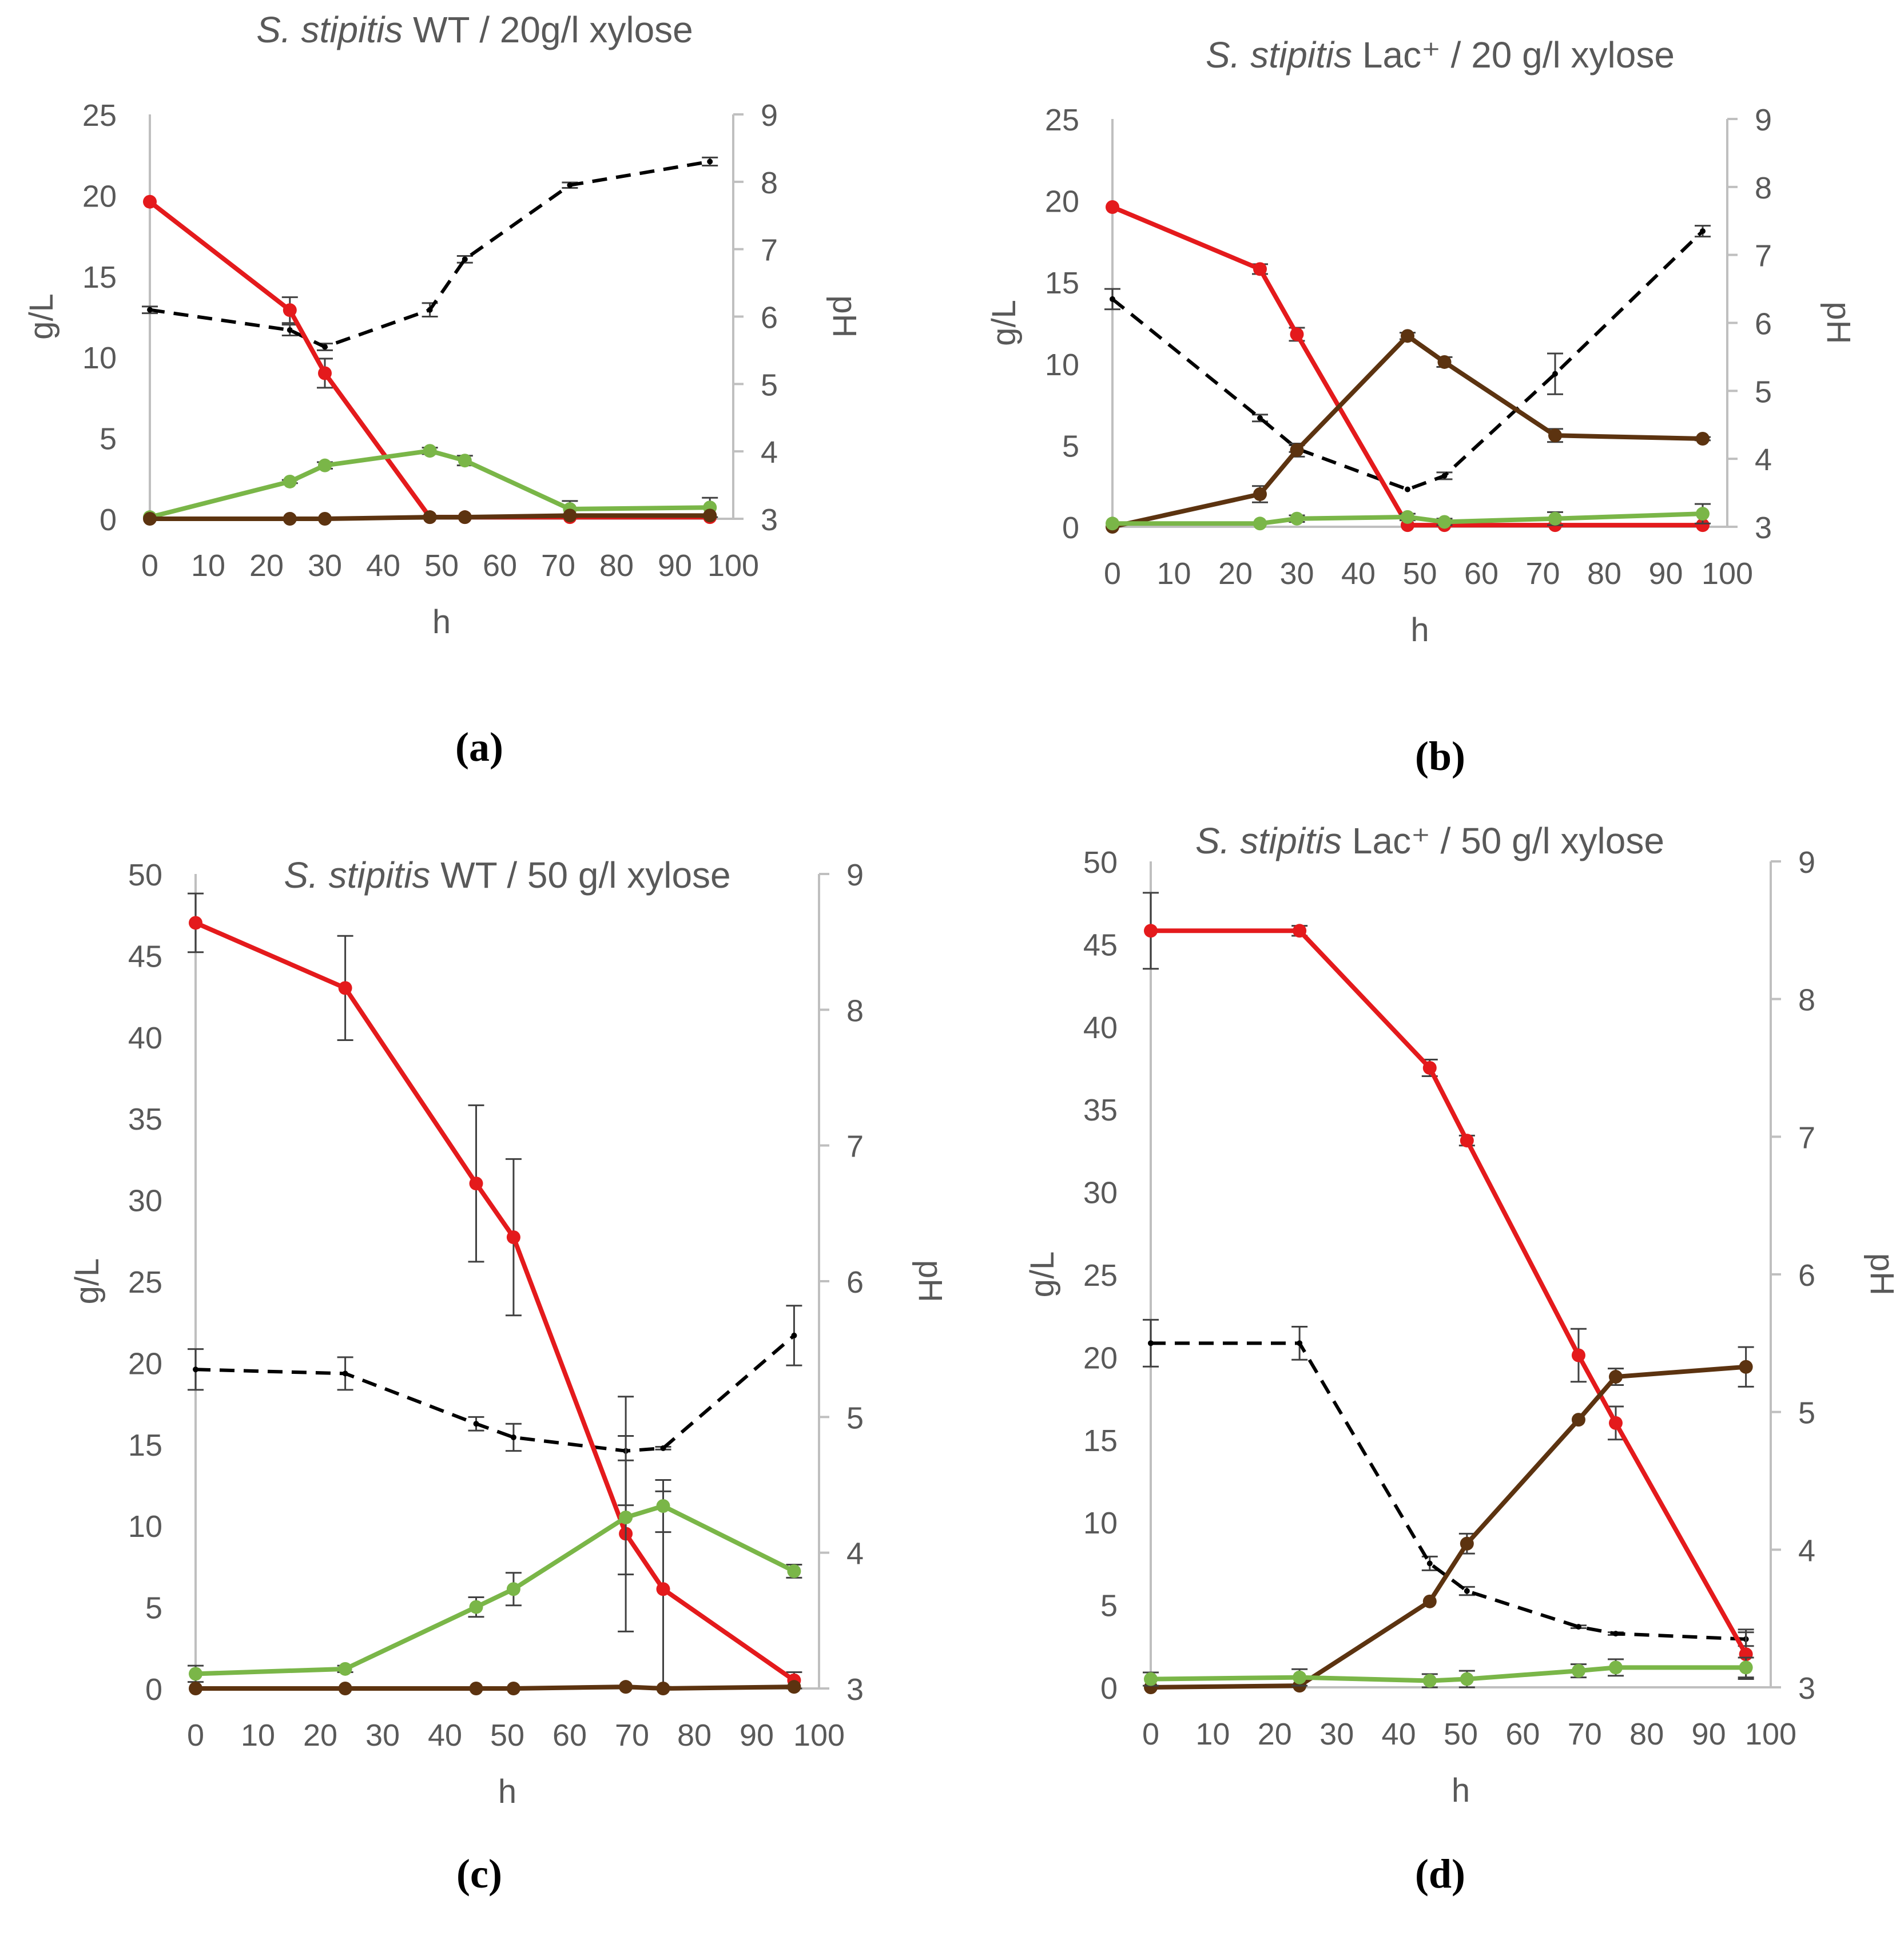 This screenshot has width=1904, height=1939. What do you see at coordinates (1448, 1672) in the screenshot?
I see `series-ethanol` at bounding box center [1448, 1672].